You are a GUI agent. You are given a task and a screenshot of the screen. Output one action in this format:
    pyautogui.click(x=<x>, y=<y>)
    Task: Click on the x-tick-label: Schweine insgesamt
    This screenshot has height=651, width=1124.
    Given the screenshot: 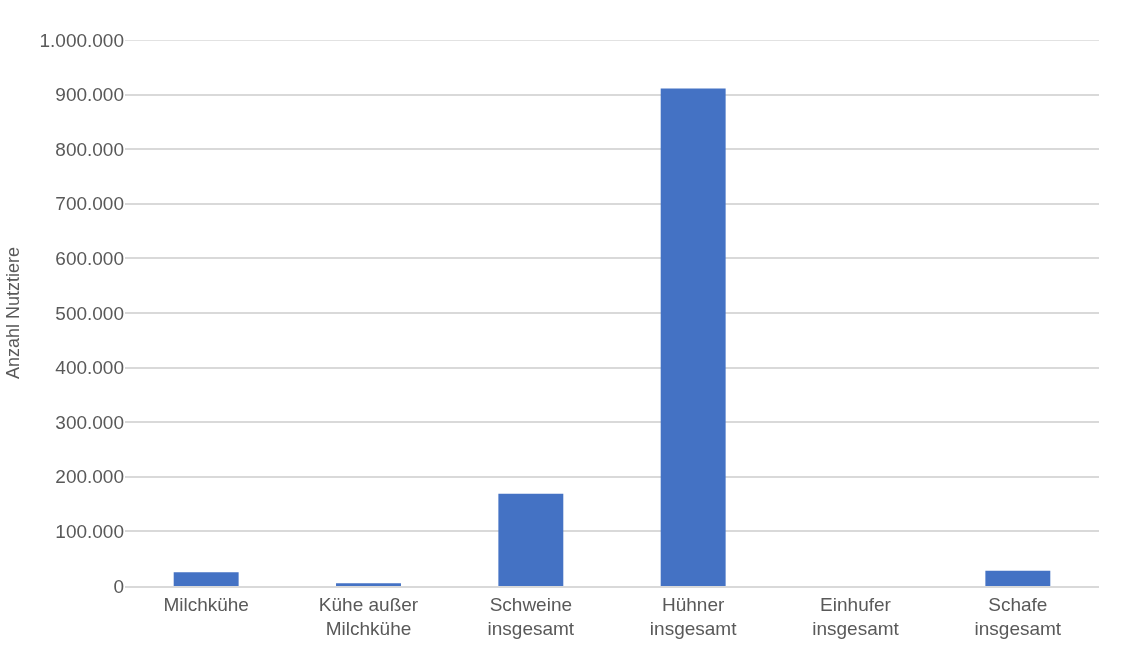 What is the action you would take?
    pyautogui.click(x=531, y=616)
    